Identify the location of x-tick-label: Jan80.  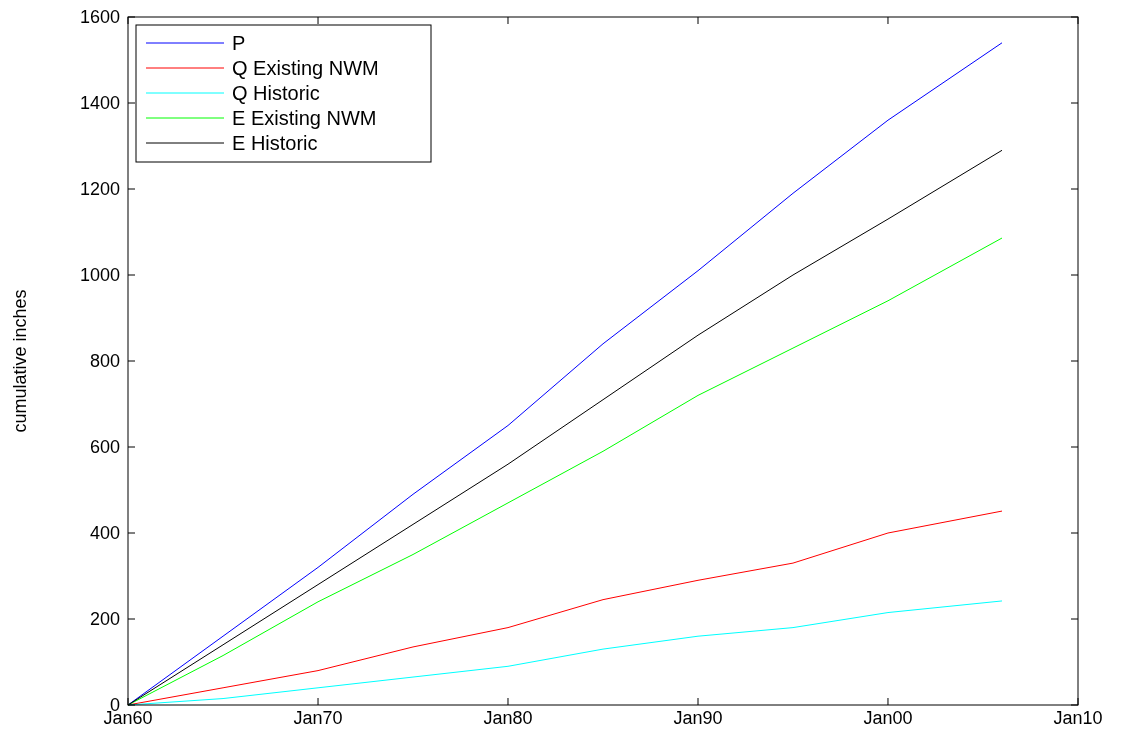
(508, 718).